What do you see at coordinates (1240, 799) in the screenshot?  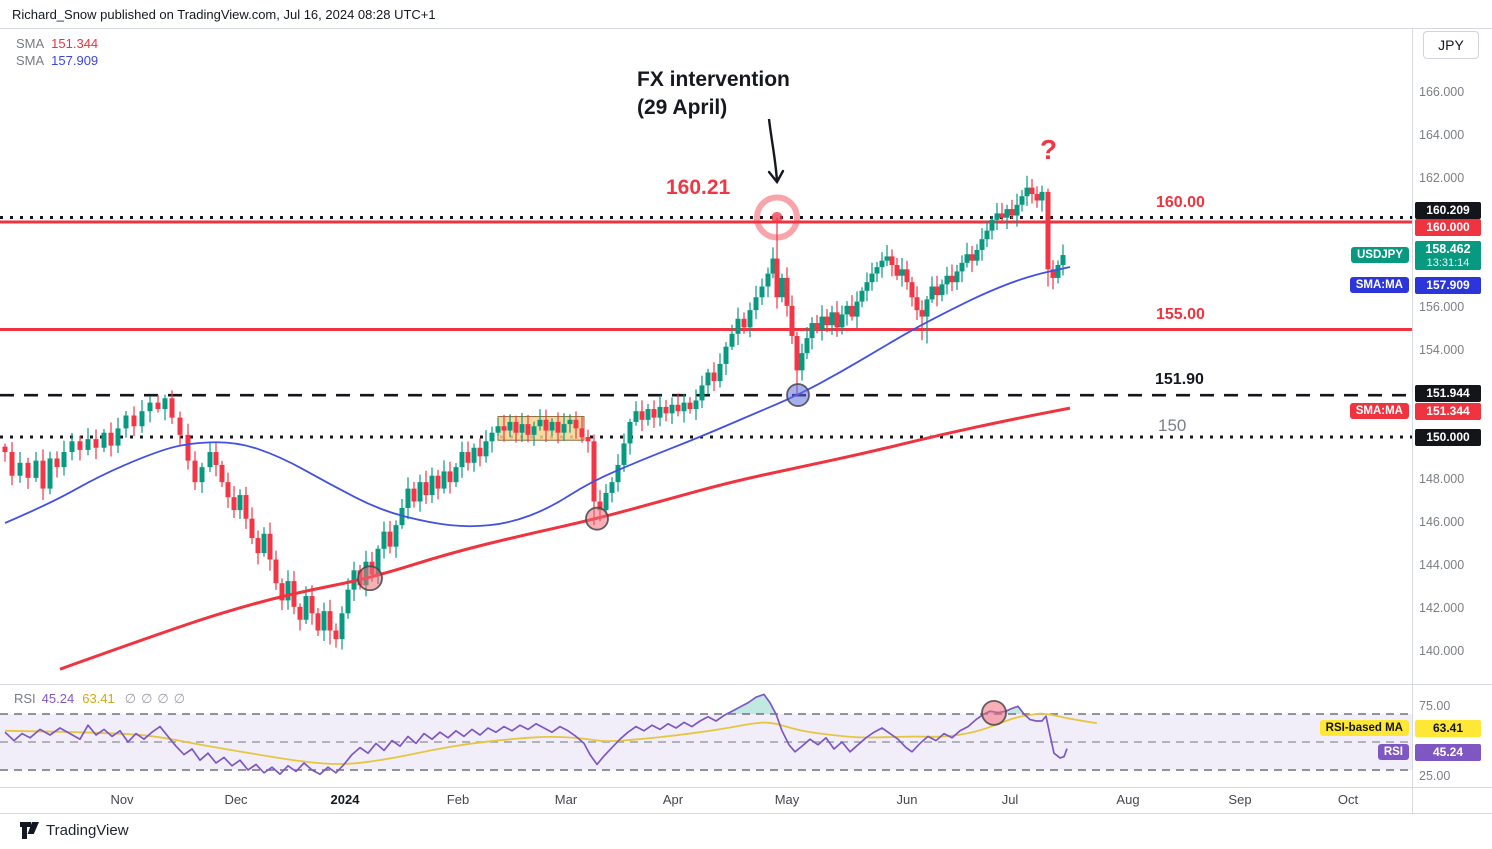 I see `time-tick-Sep: Sep` at bounding box center [1240, 799].